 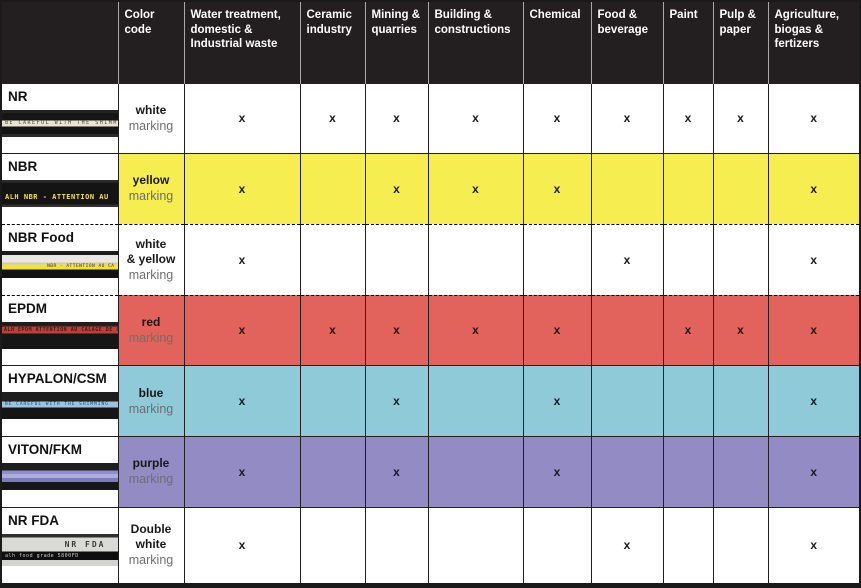 I want to click on color-code-header: Color code, so click(x=150, y=42).